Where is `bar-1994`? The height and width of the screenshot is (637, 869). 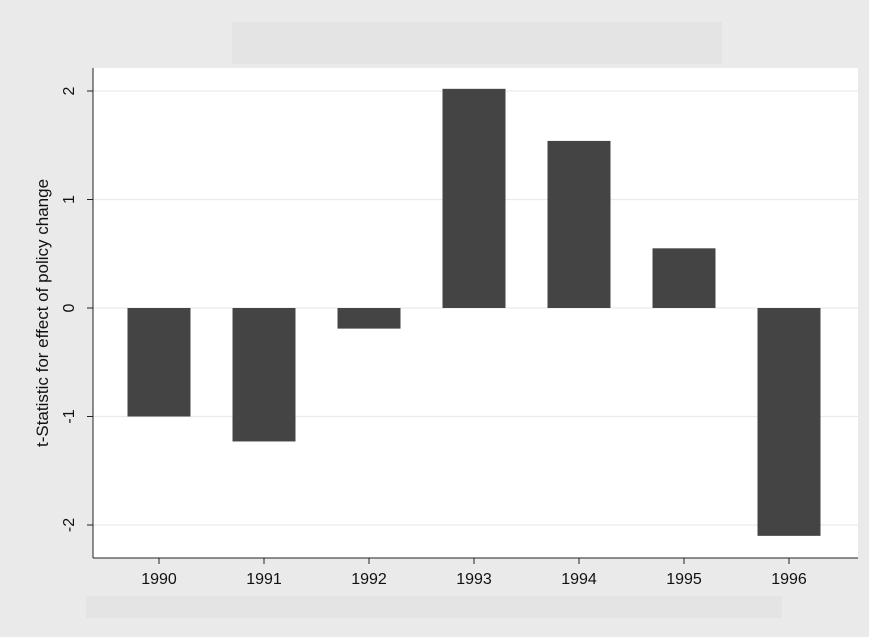
bar-1994 is located at coordinates (579, 224).